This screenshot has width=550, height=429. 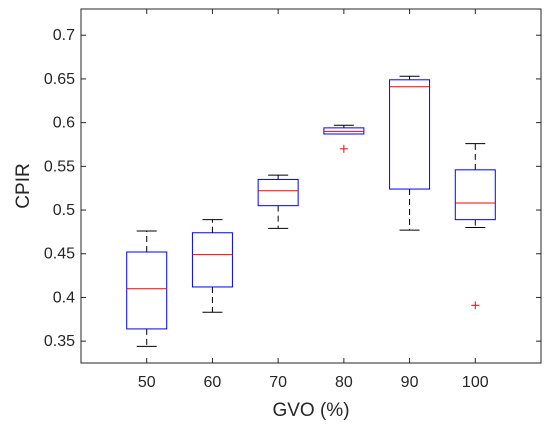 I want to click on y-tick-label: 0.35, so click(x=59, y=341).